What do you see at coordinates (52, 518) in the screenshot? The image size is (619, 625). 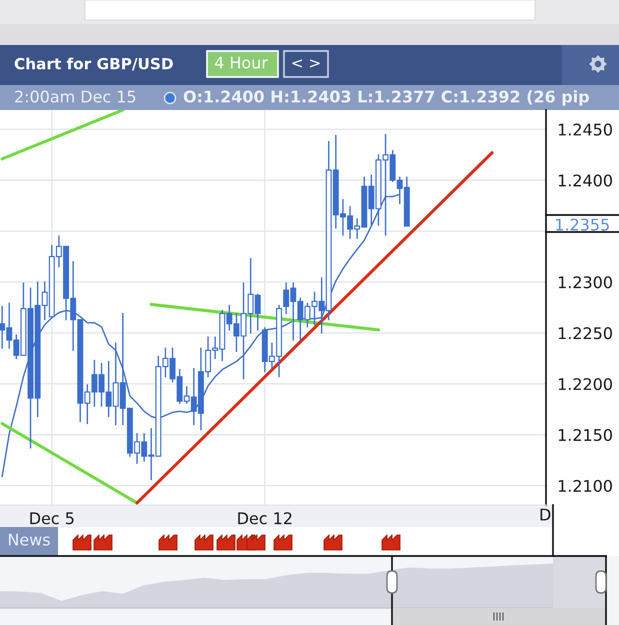 I see `x-tick-label: Dec 5` at bounding box center [52, 518].